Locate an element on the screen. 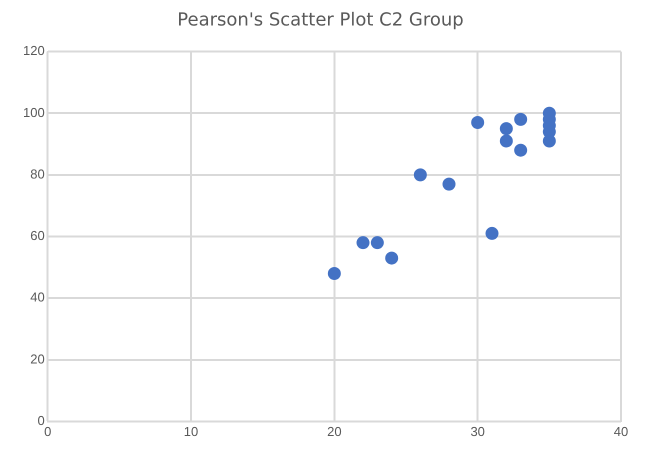 Image resolution: width=646 pixels, height=453 pixels. y-tick-label: 0 is located at coordinates (41, 420).